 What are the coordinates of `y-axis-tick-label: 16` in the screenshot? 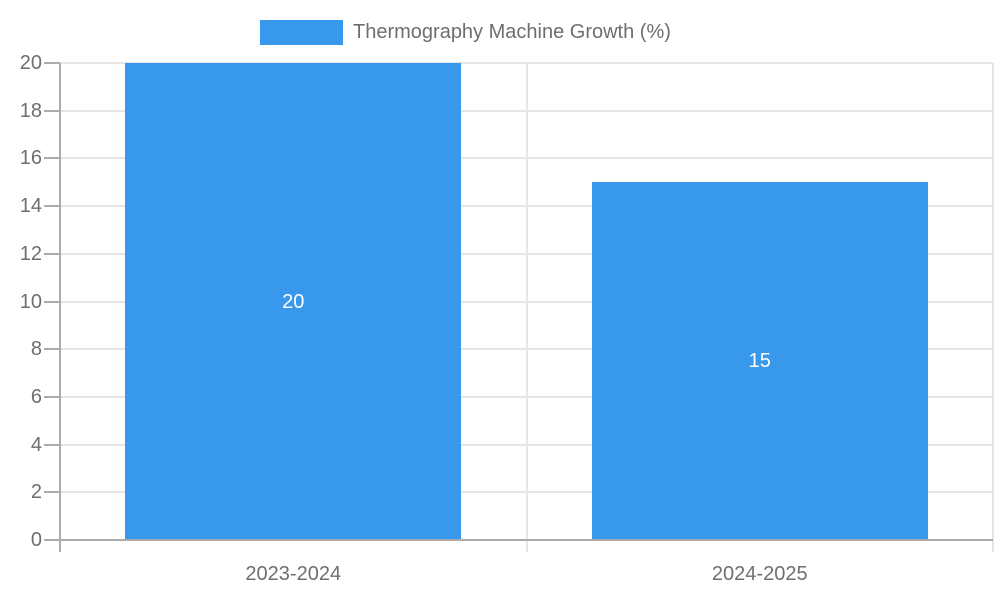 It's located at (30, 158).